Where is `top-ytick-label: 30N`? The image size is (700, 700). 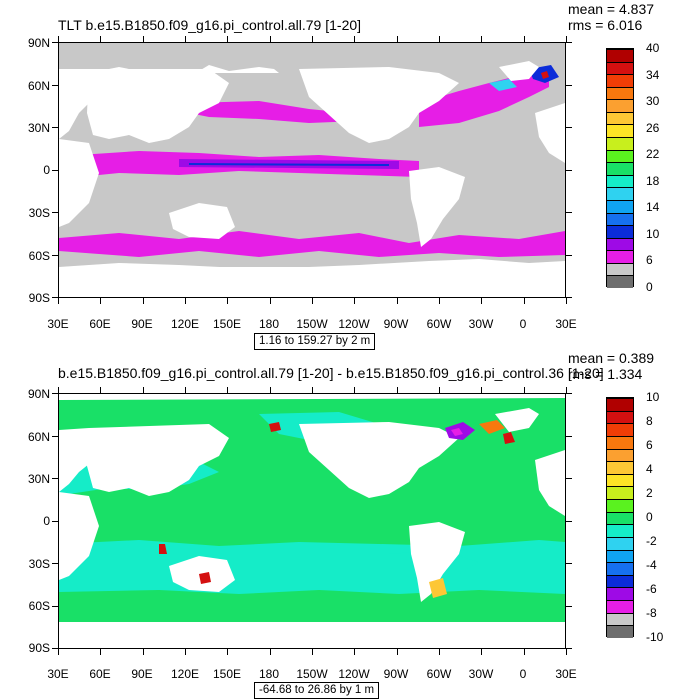 top-ytick-label: 30N is located at coordinates (38, 128).